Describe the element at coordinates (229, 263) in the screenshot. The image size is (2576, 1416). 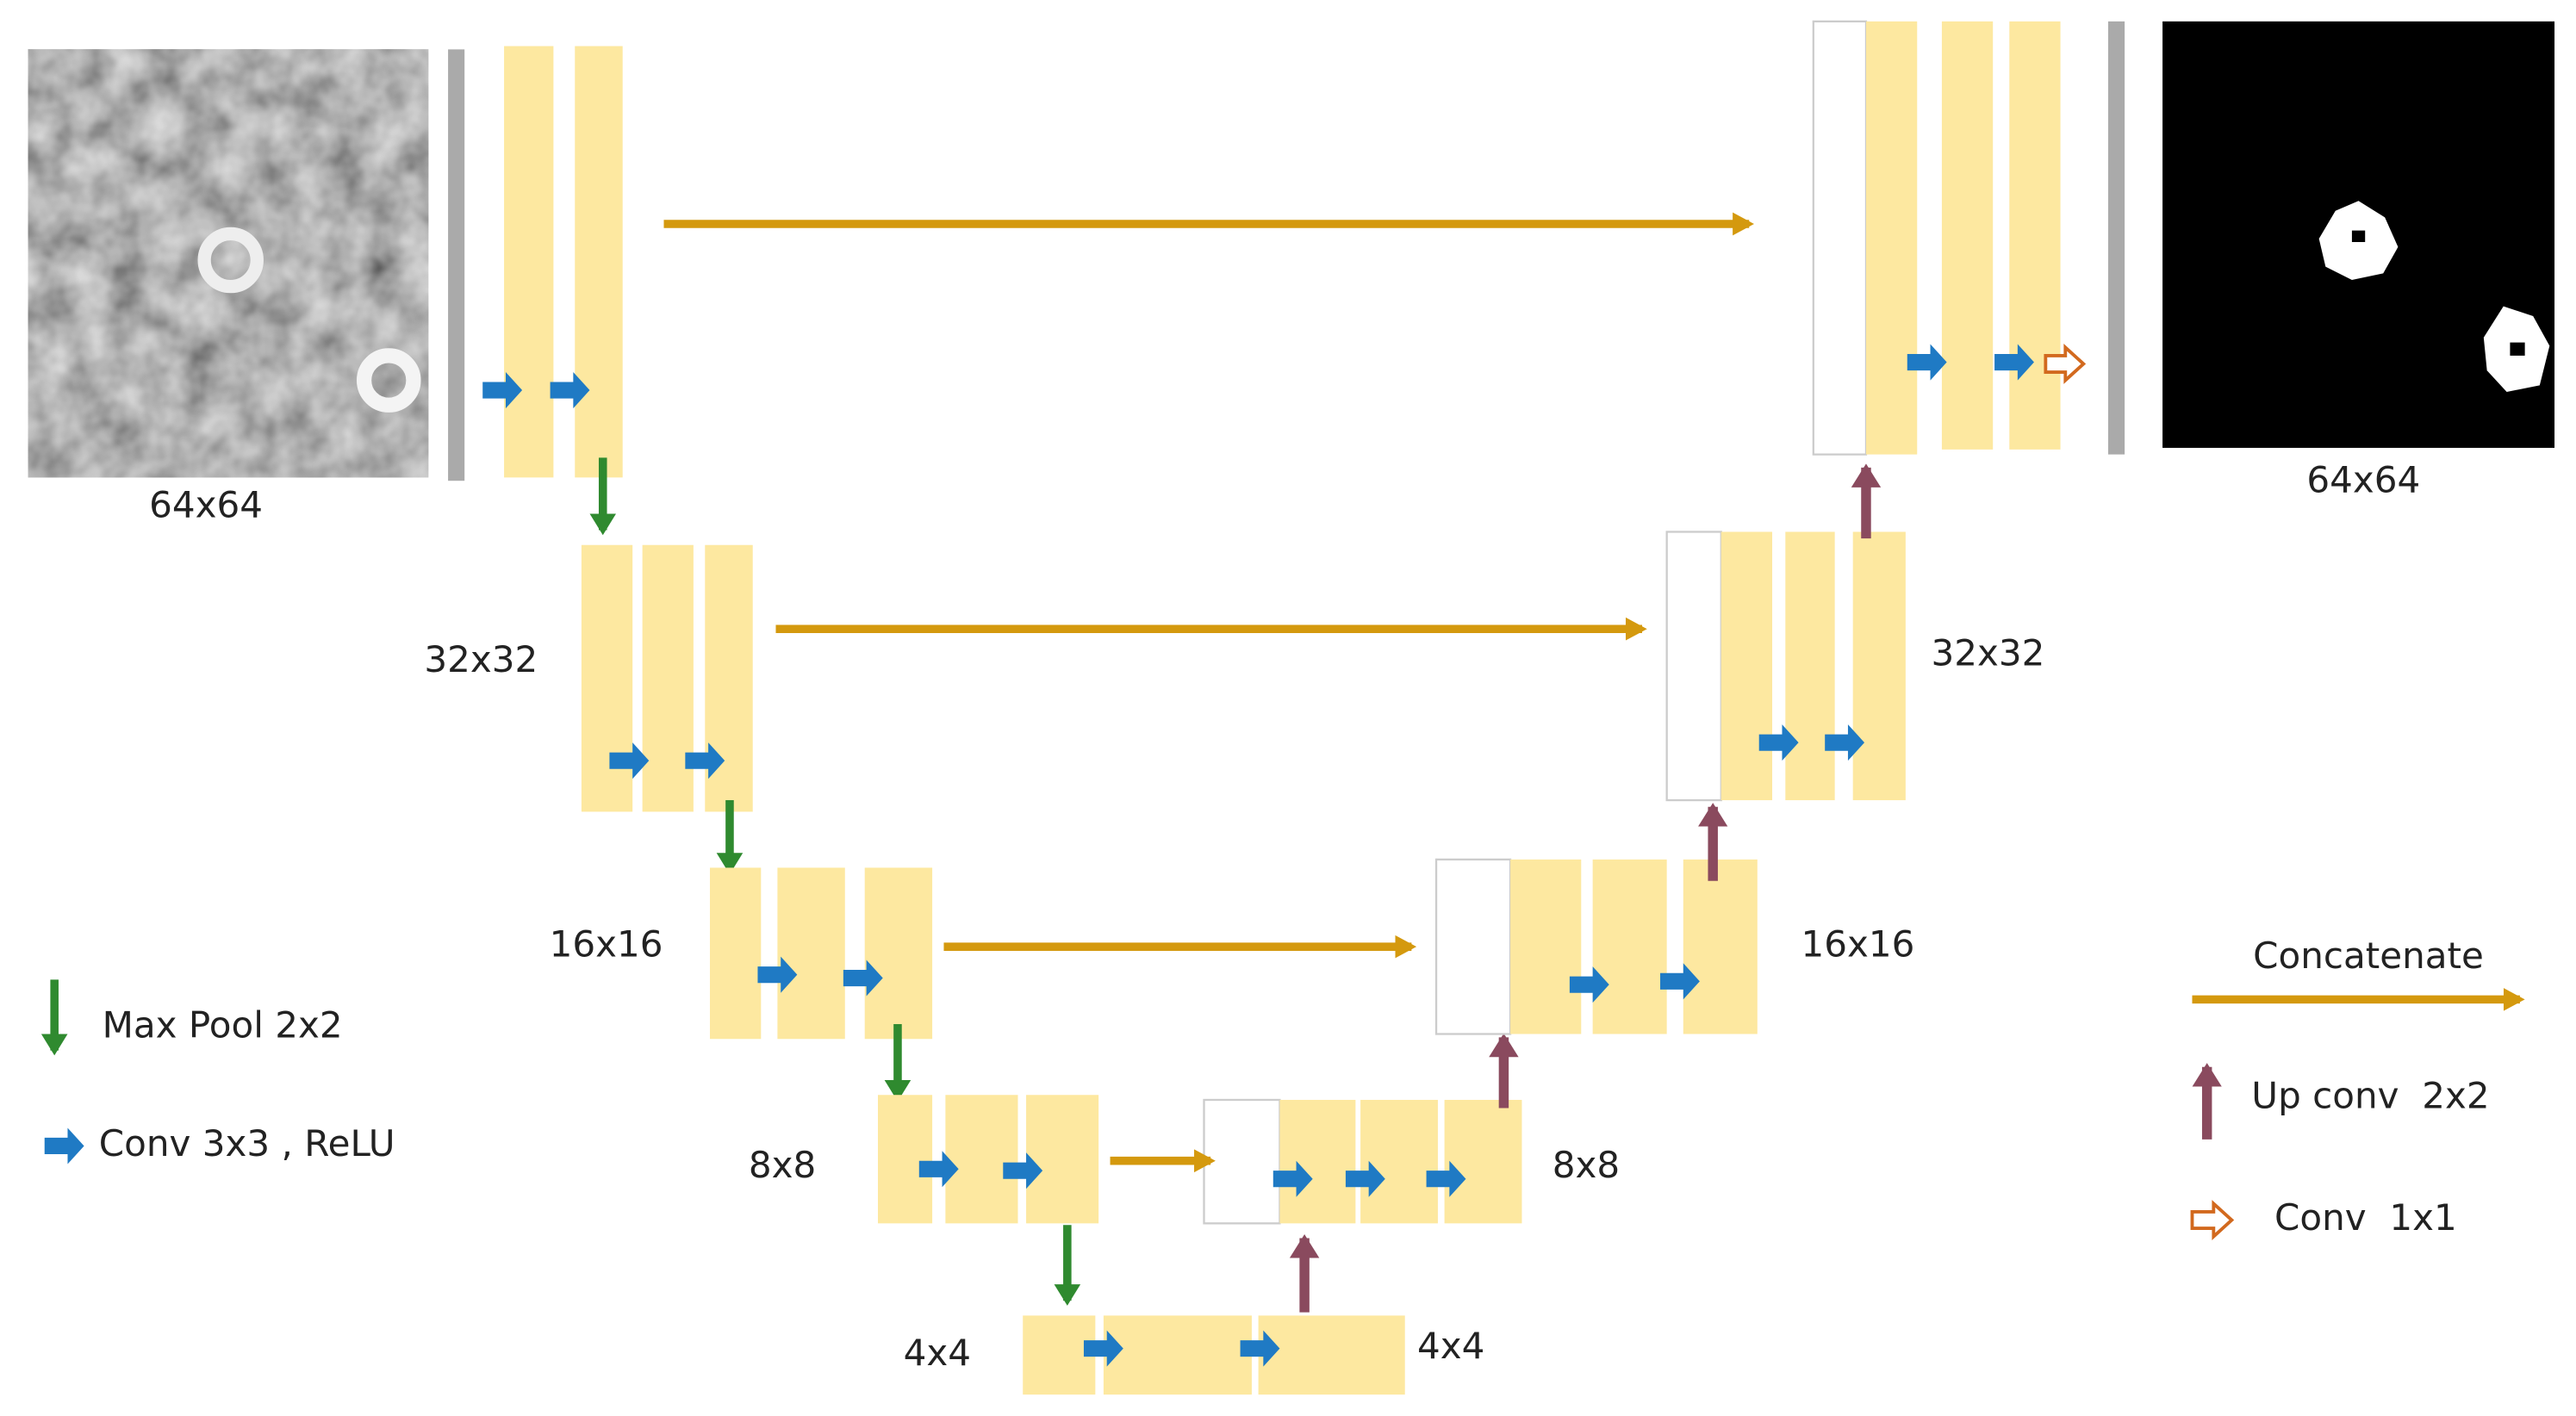
I see `input-image` at that location.